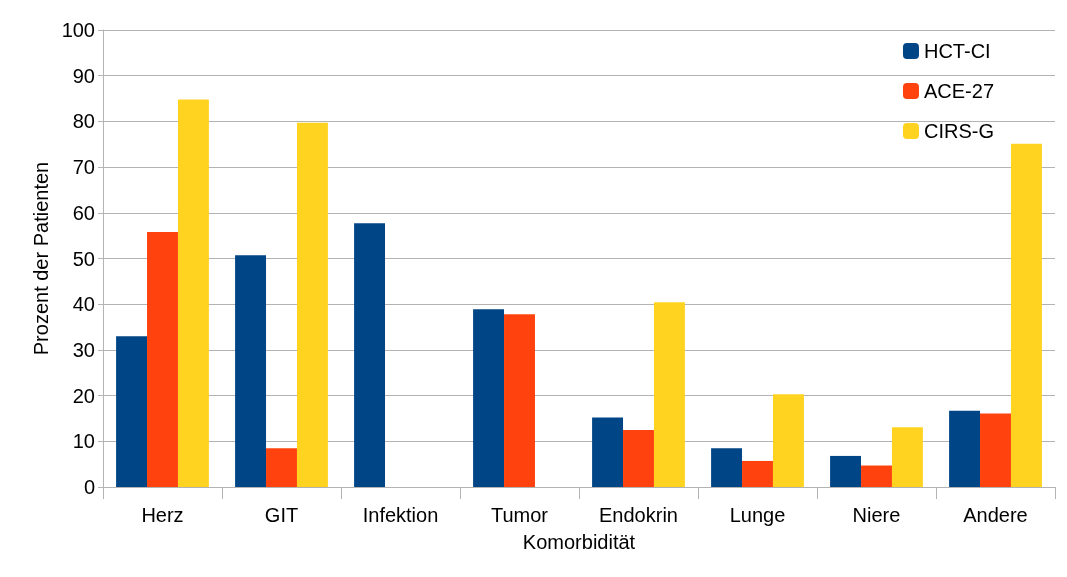 This screenshot has width=1067, height=577. I want to click on x-tick-label: Niere, so click(876, 515).